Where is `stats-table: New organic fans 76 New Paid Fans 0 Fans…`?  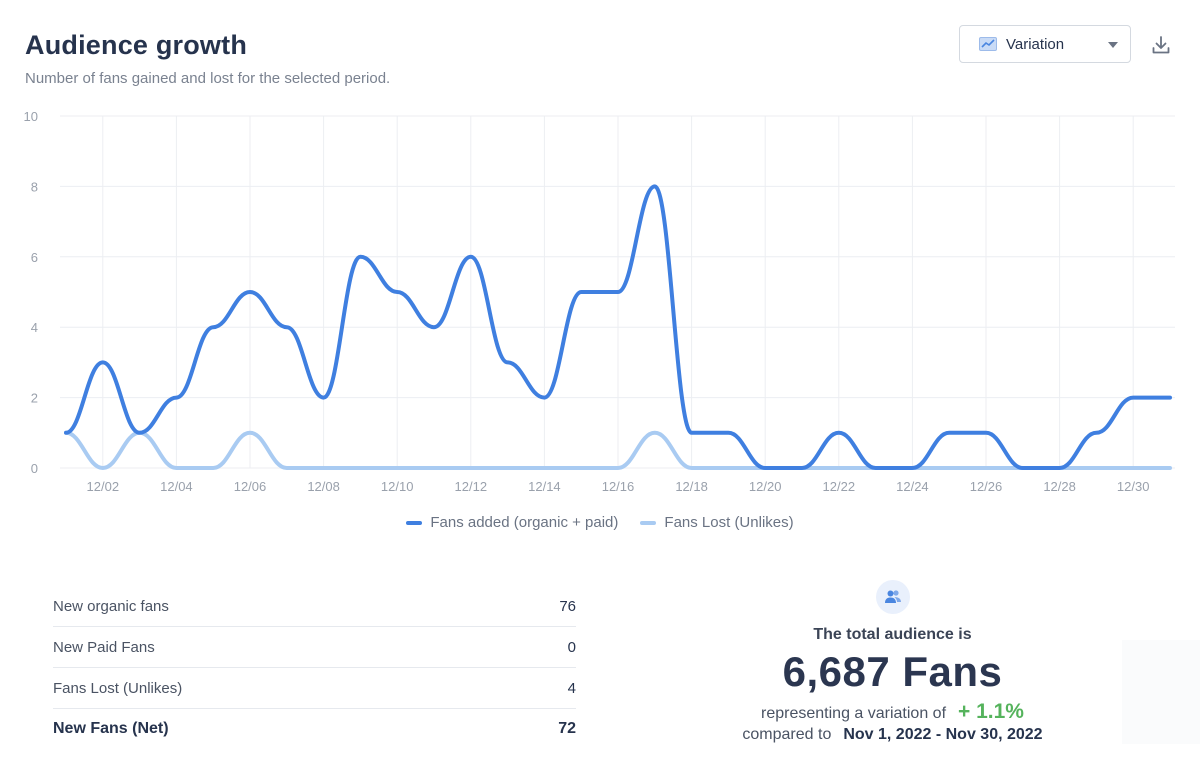
stats-table: New organic fans 76 New Paid Fans 0 Fans… is located at coordinates (314, 667).